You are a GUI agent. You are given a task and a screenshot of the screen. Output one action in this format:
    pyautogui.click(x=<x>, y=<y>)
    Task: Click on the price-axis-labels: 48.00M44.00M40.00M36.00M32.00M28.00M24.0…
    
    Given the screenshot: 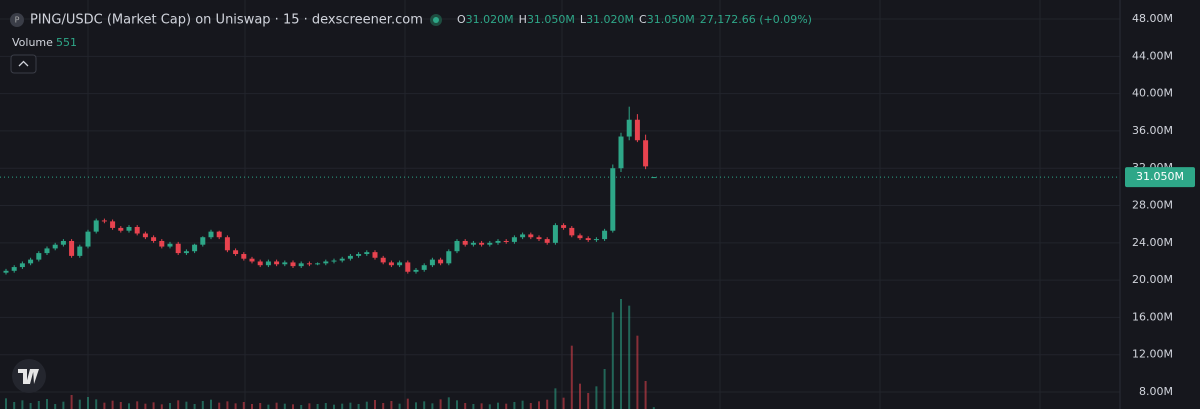 What is the action you would take?
    pyautogui.click(x=1160, y=205)
    